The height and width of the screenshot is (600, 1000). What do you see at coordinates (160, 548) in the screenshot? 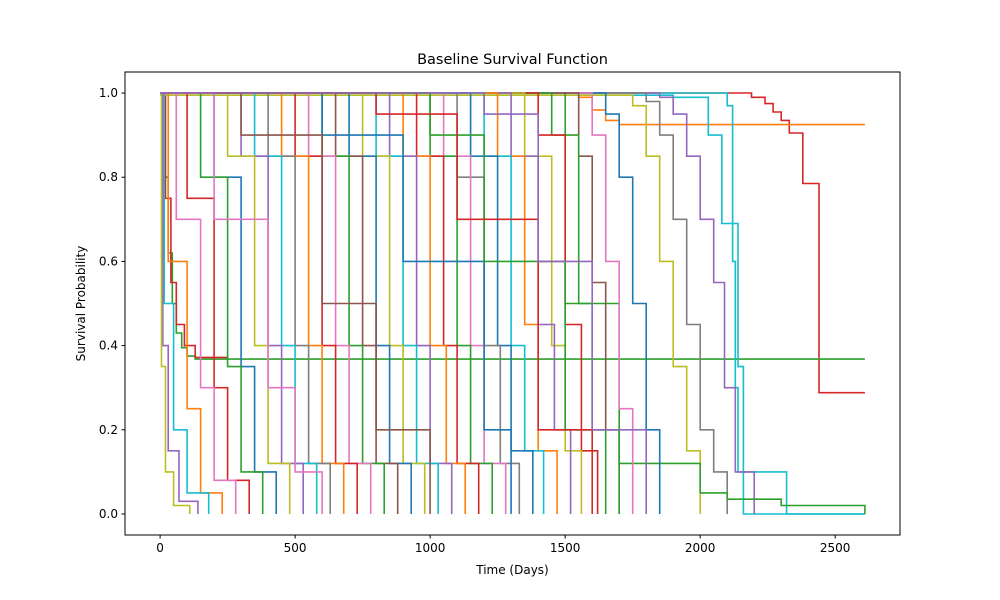
I see `x-tick-label: 0` at bounding box center [160, 548].